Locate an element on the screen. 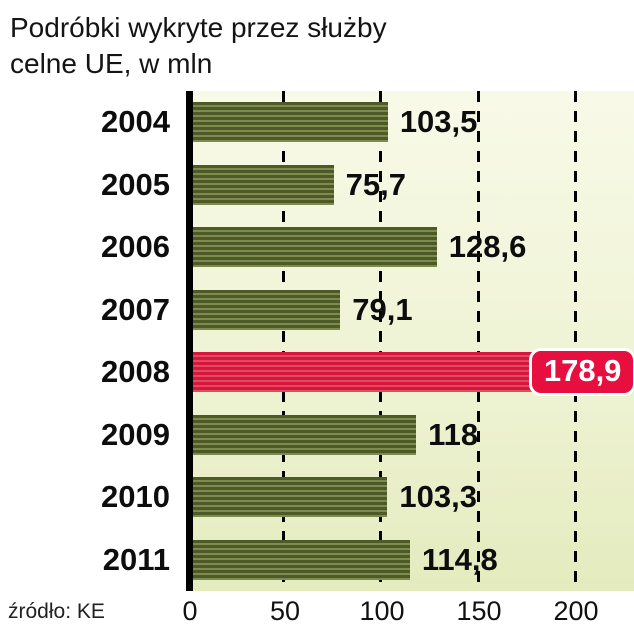 This screenshot has width=634, height=640. year-label-2006: 2006 is located at coordinates (135, 247).